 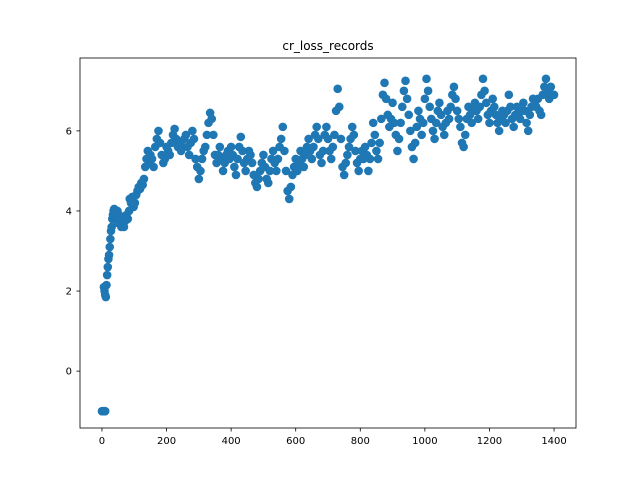 I want to click on x-tick-label: 800, so click(x=360, y=441).